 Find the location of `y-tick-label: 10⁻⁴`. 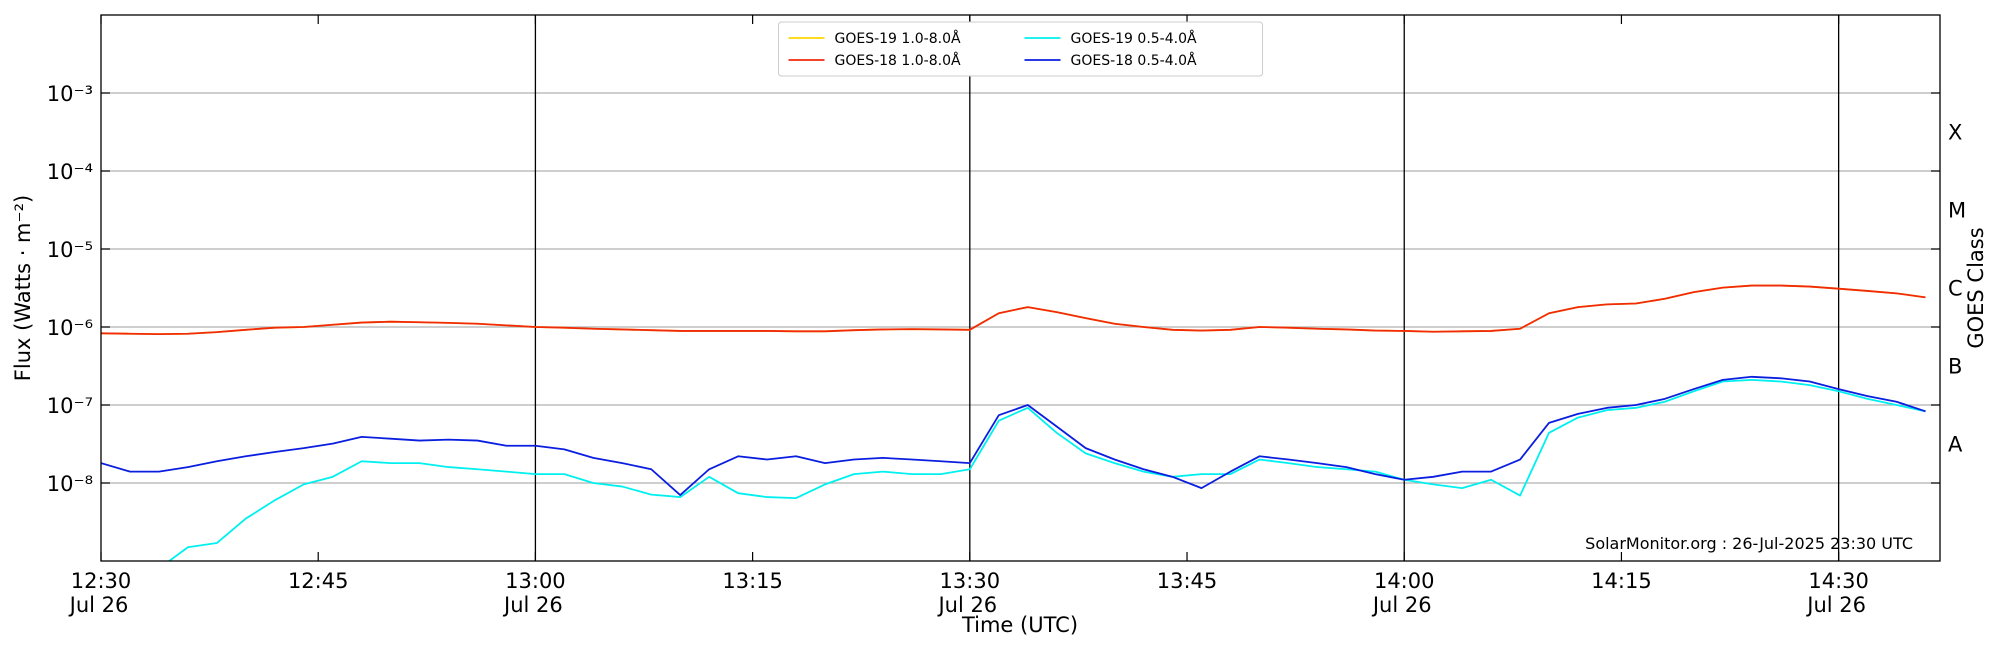

y-tick-label: 10⁻⁴ is located at coordinates (70, 172).